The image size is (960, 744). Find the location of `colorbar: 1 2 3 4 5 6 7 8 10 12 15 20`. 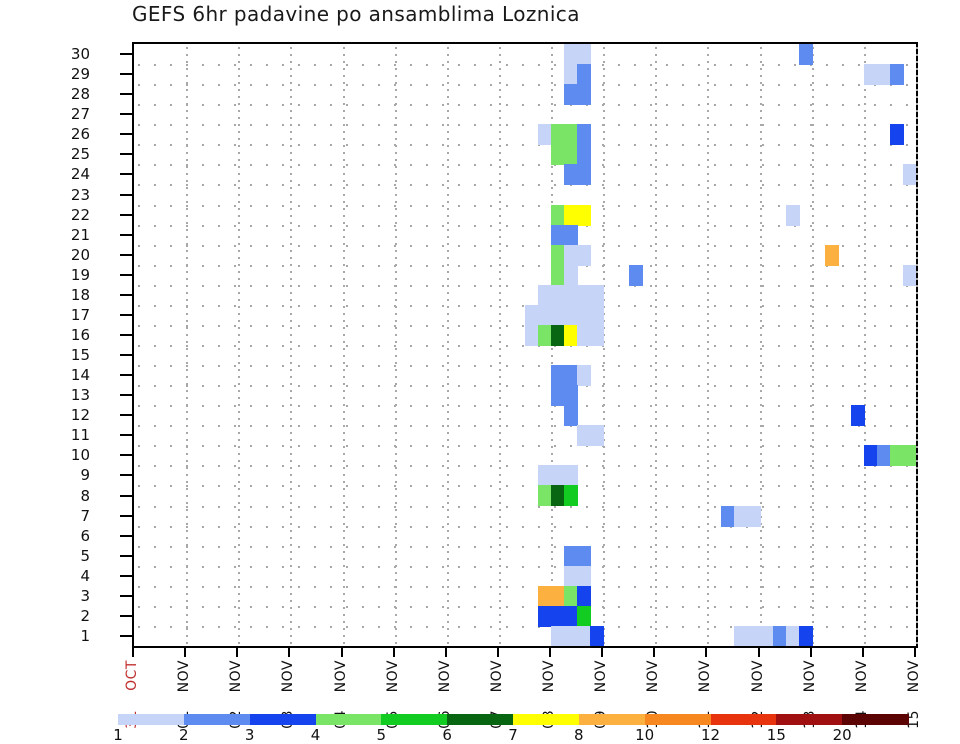

colorbar: 1 2 3 4 5 6 7 8 10 12 15 20 is located at coordinates (511, 729).